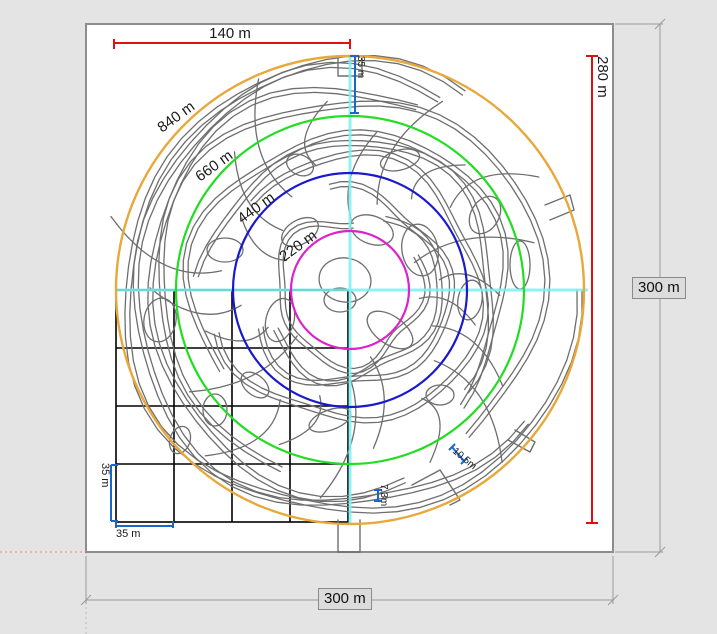  I want to click on label-grid-h: 35 m, so click(128, 534).